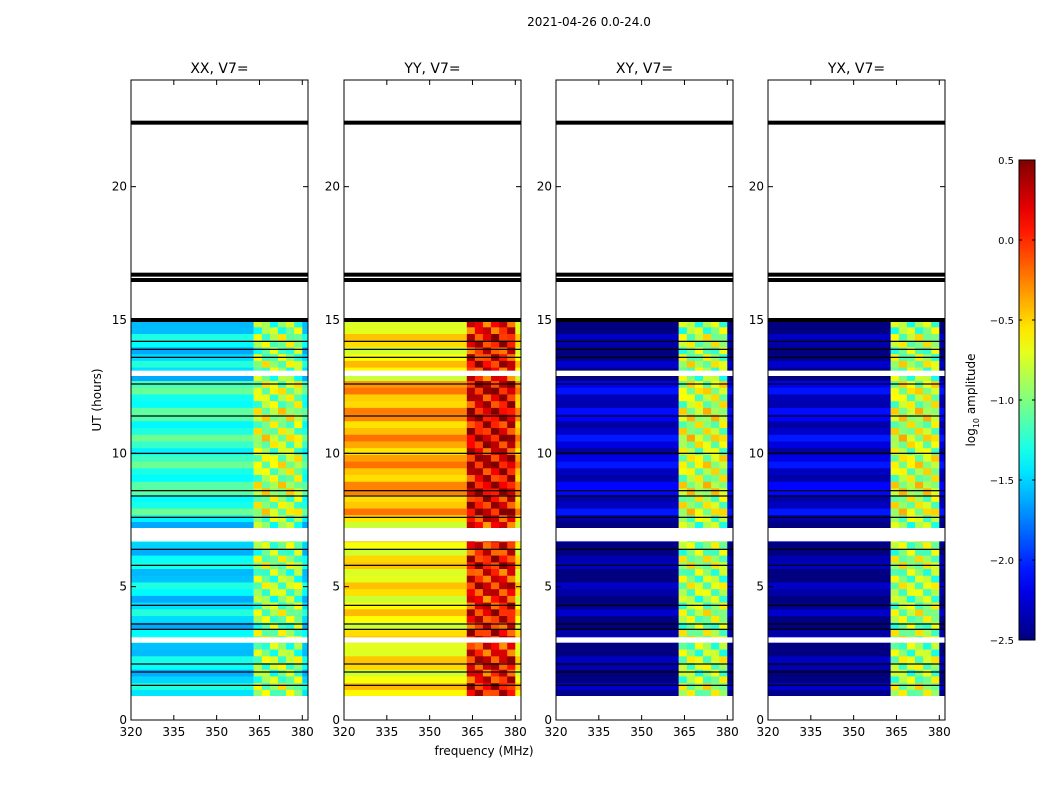  Describe the element at coordinates (760, 587) in the screenshot. I see `y-tick-label: 5` at that location.